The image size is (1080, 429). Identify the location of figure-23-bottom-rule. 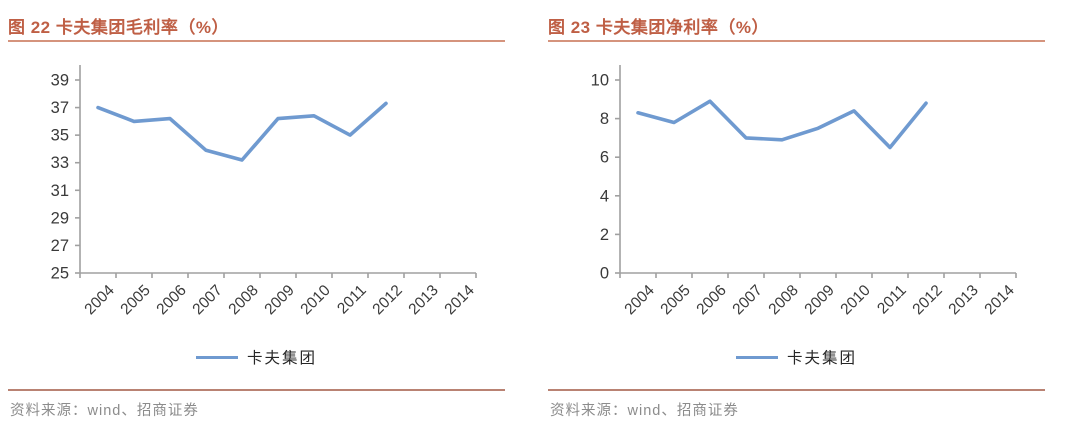
(796, 390).